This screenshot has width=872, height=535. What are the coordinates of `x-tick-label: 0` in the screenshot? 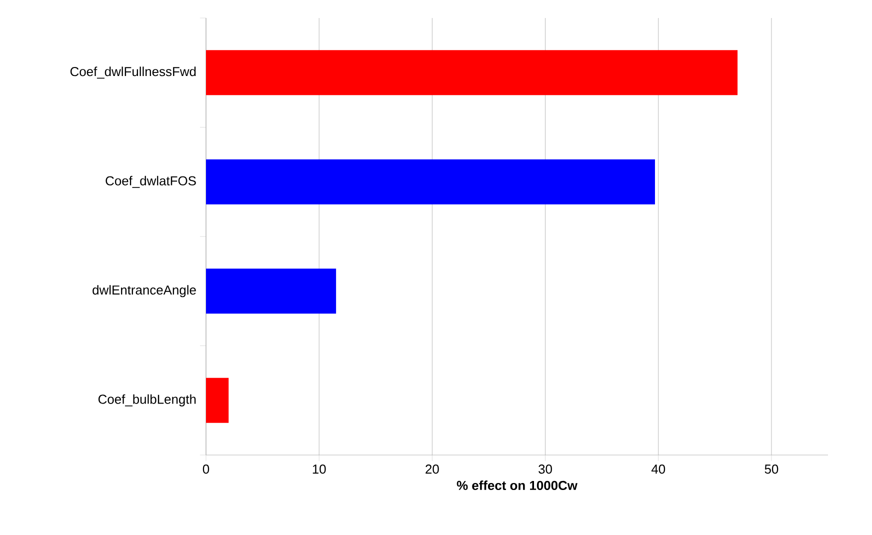 It's located at (206, 469).